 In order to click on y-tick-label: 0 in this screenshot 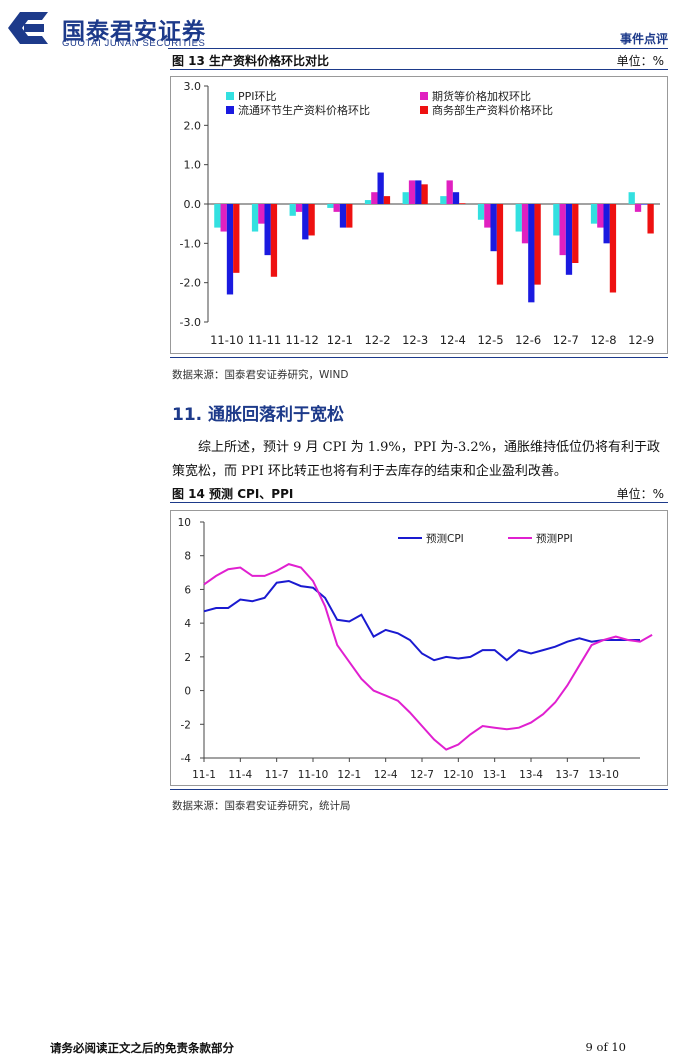, I will do `click(187, 692)`.